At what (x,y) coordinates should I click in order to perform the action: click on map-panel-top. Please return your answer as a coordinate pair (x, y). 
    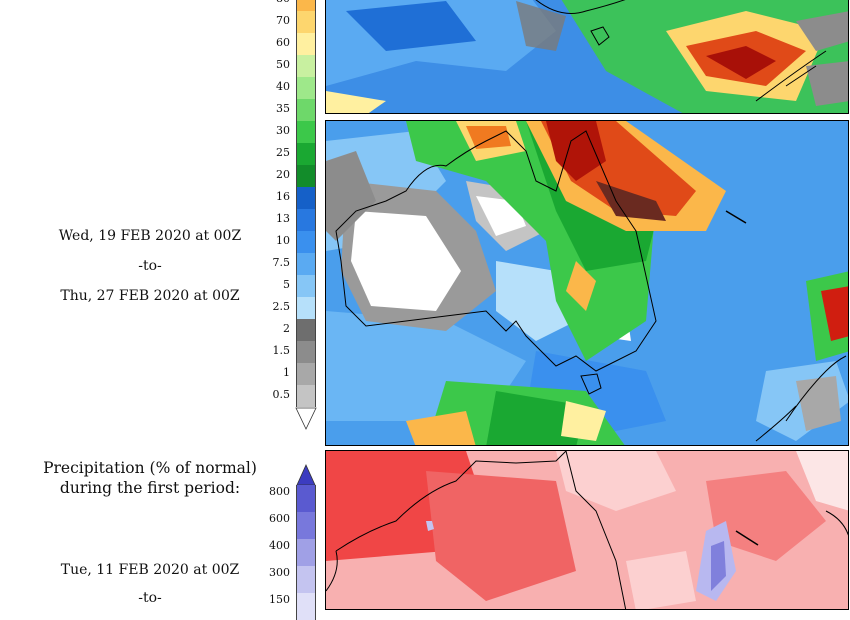
    Looking at the image, I should click on (587, 57).